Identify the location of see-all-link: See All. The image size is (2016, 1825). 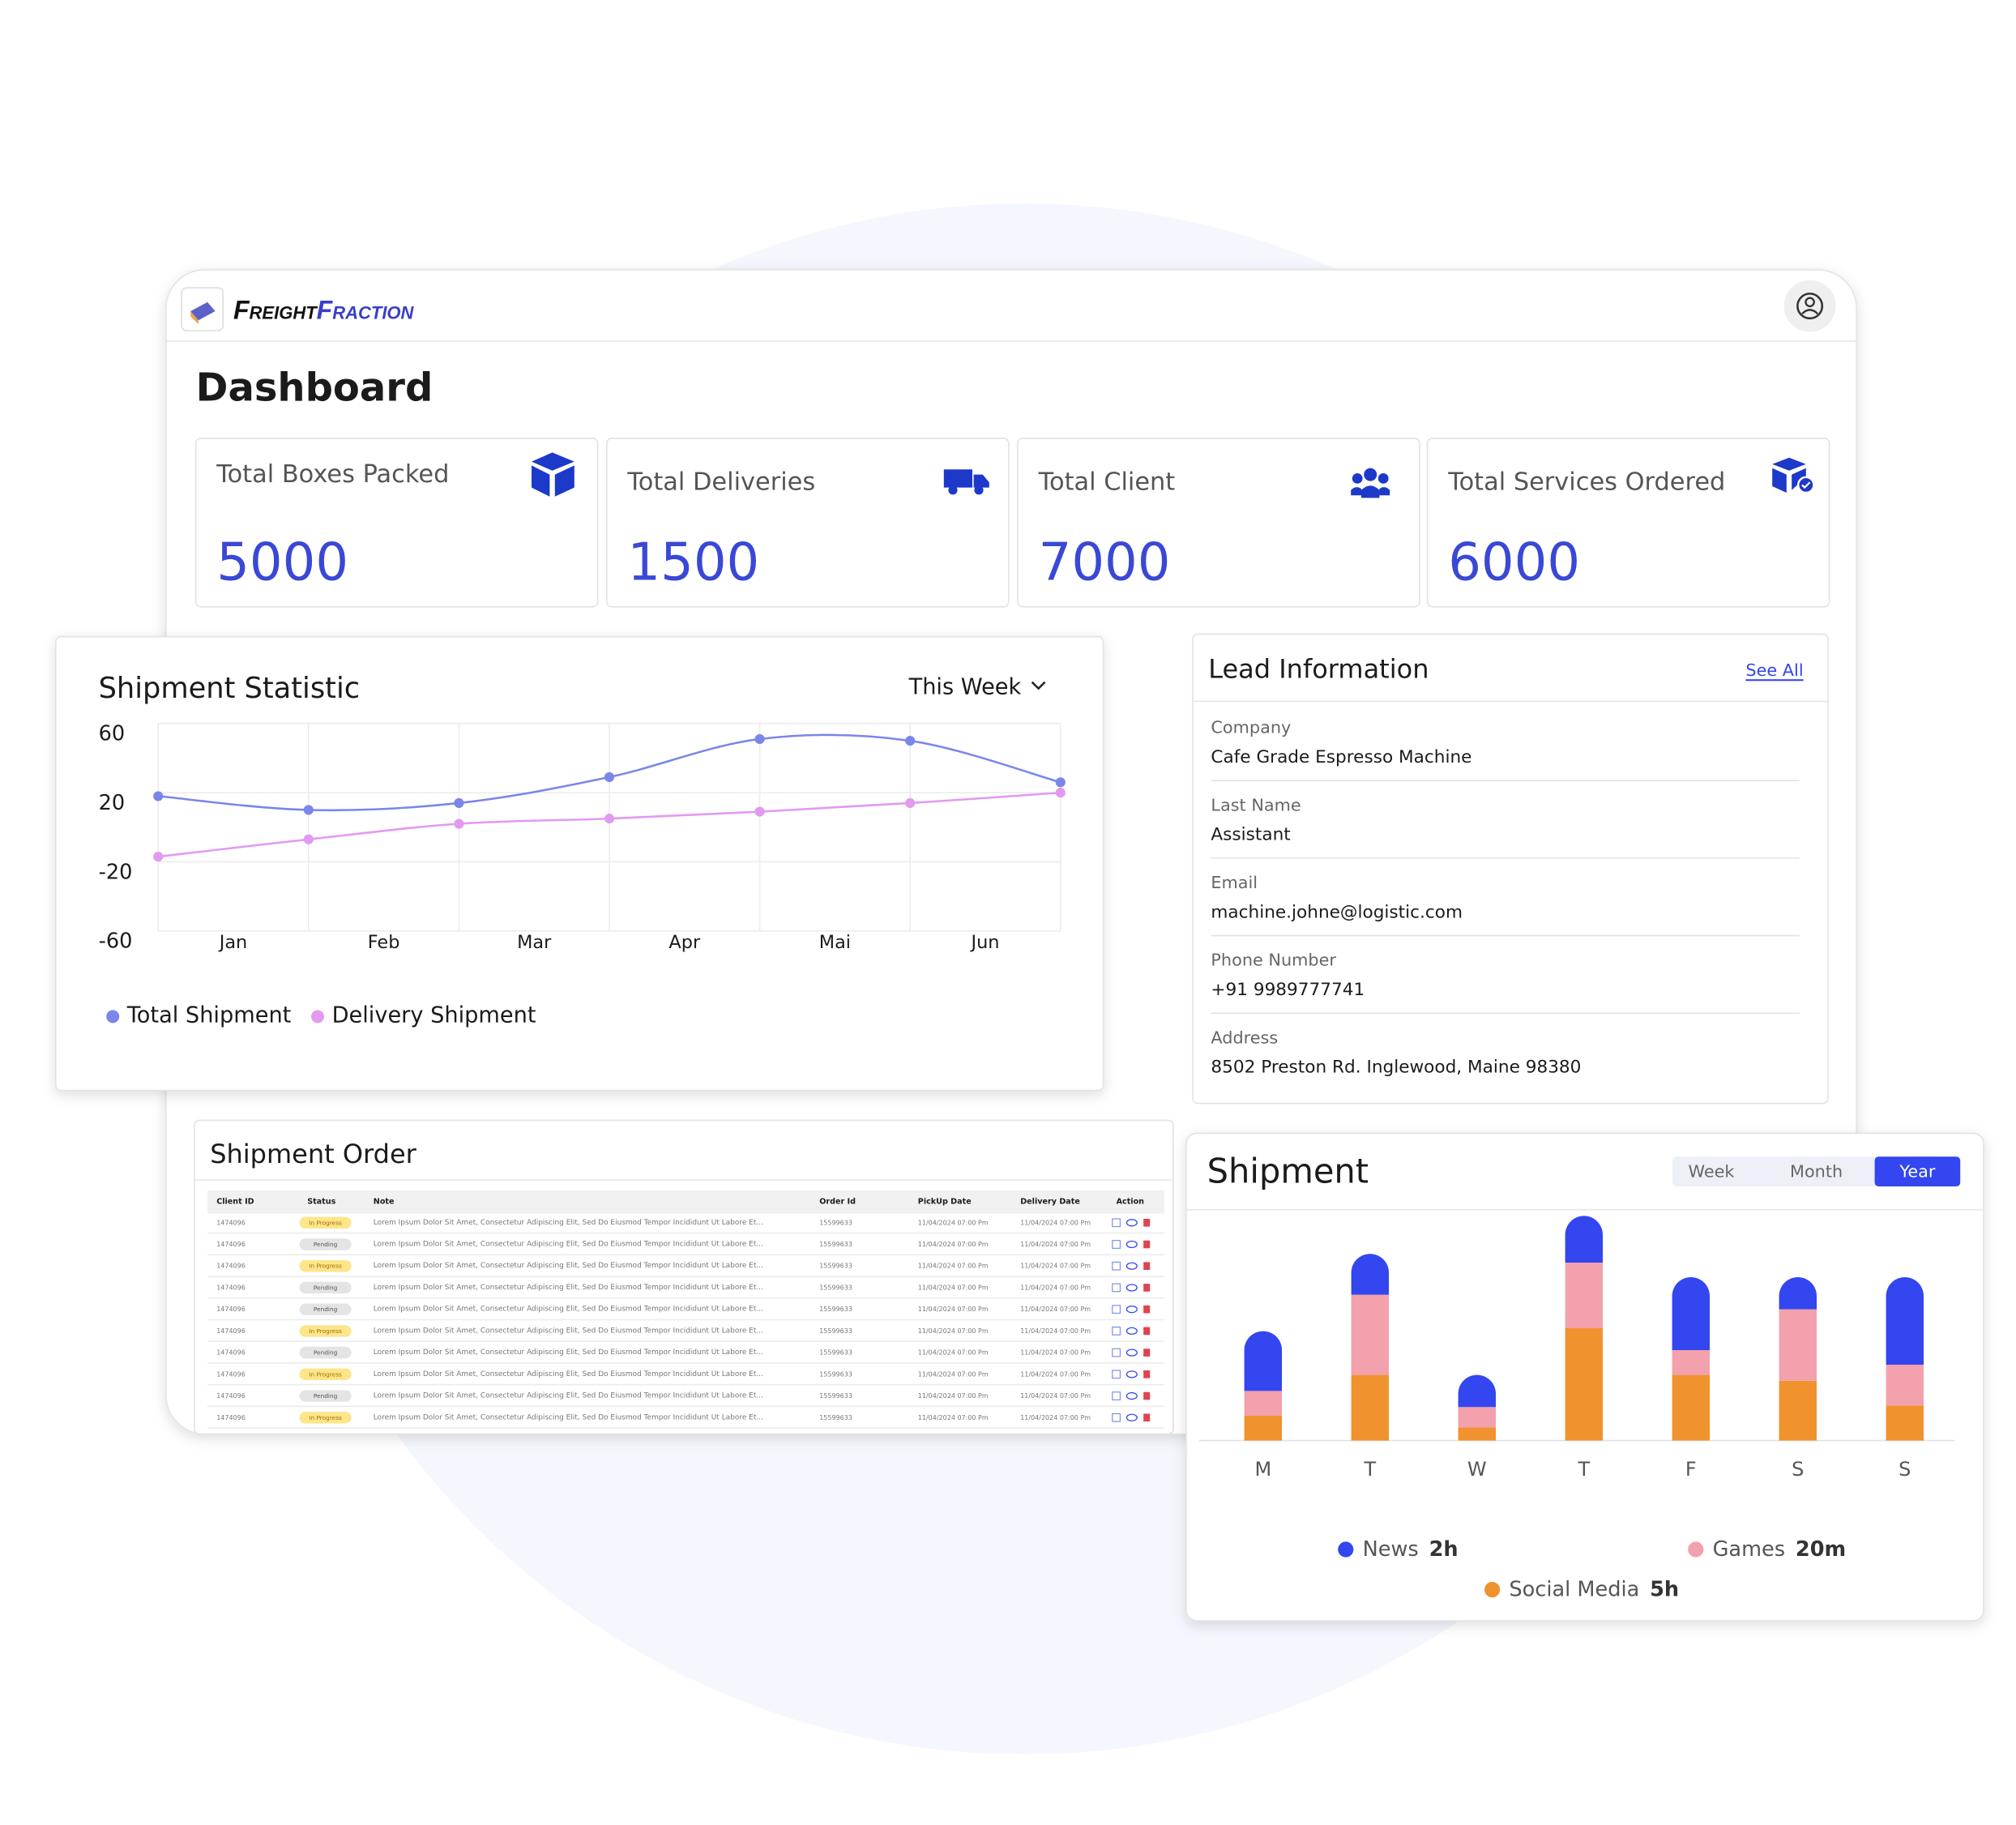
(1774, 670).